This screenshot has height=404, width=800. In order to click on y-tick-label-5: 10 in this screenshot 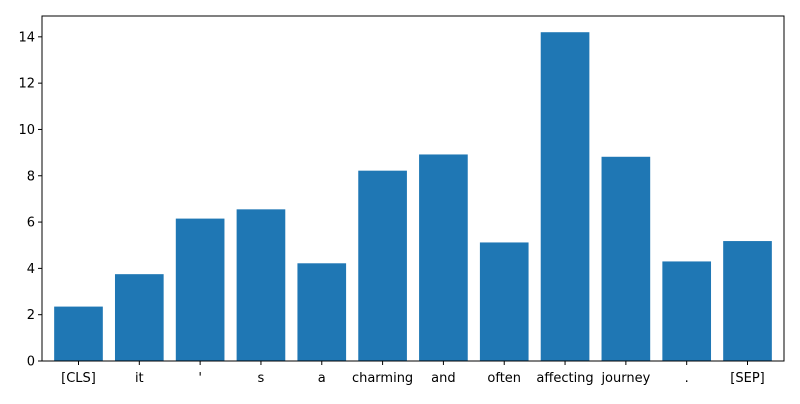, I will do `click(26, 130)`.